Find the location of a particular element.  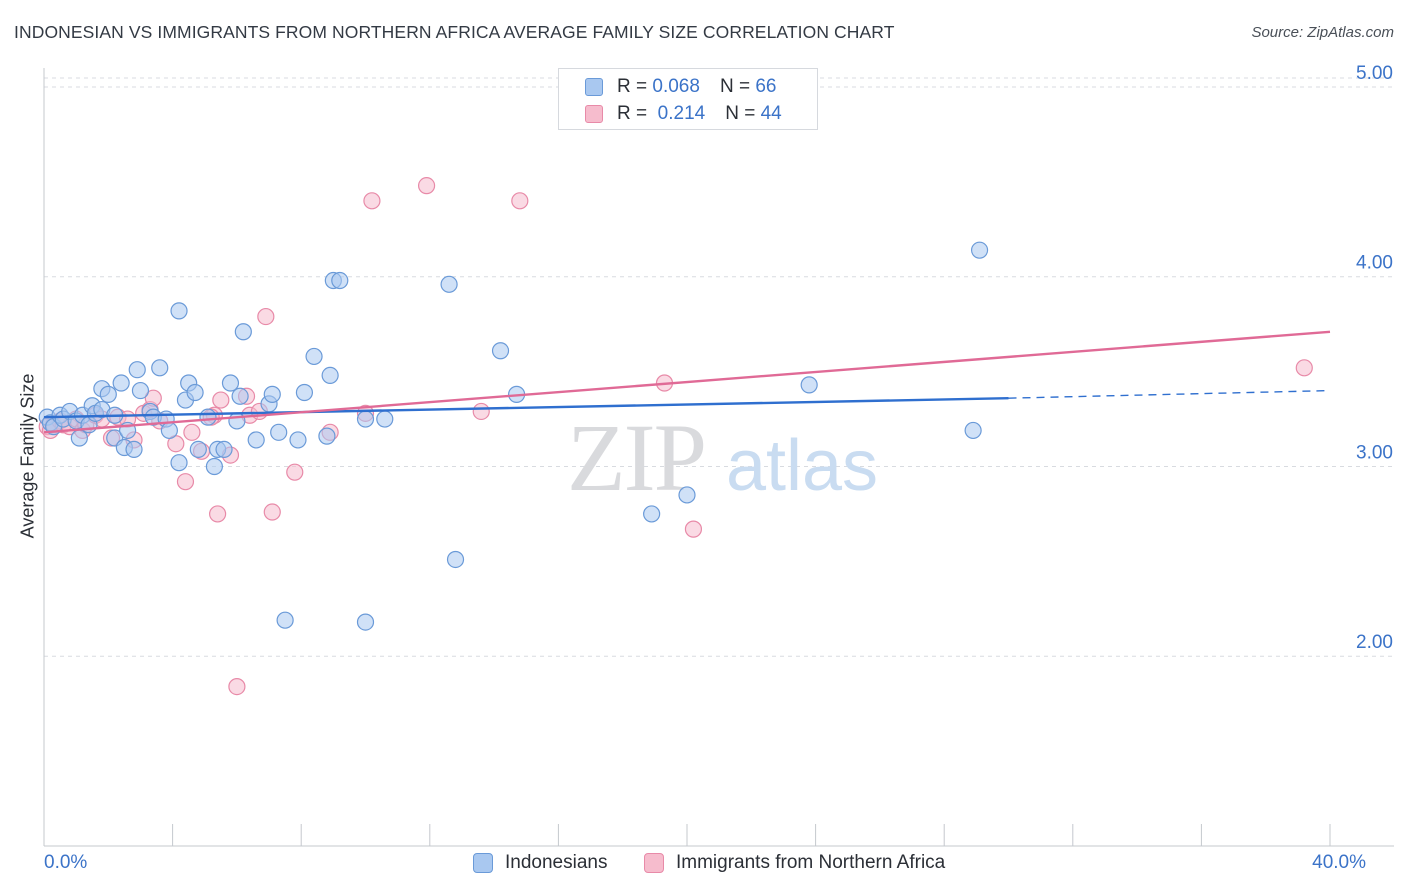

trend-lines is located at coordinates (687, 382).